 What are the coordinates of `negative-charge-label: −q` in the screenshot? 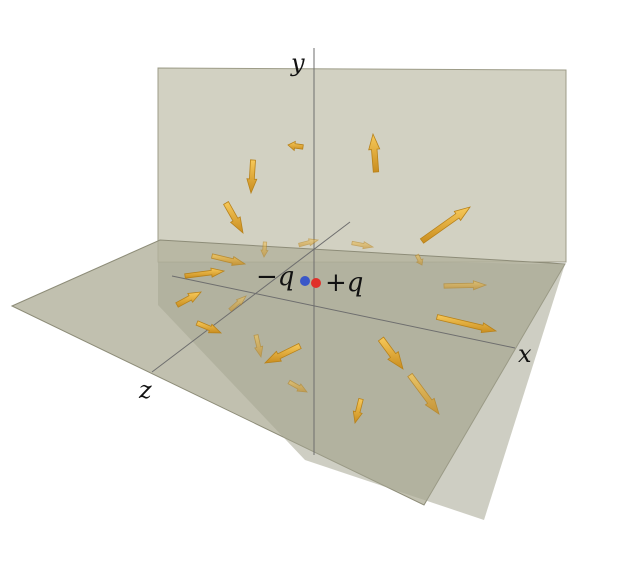 It's located at (275, 277).